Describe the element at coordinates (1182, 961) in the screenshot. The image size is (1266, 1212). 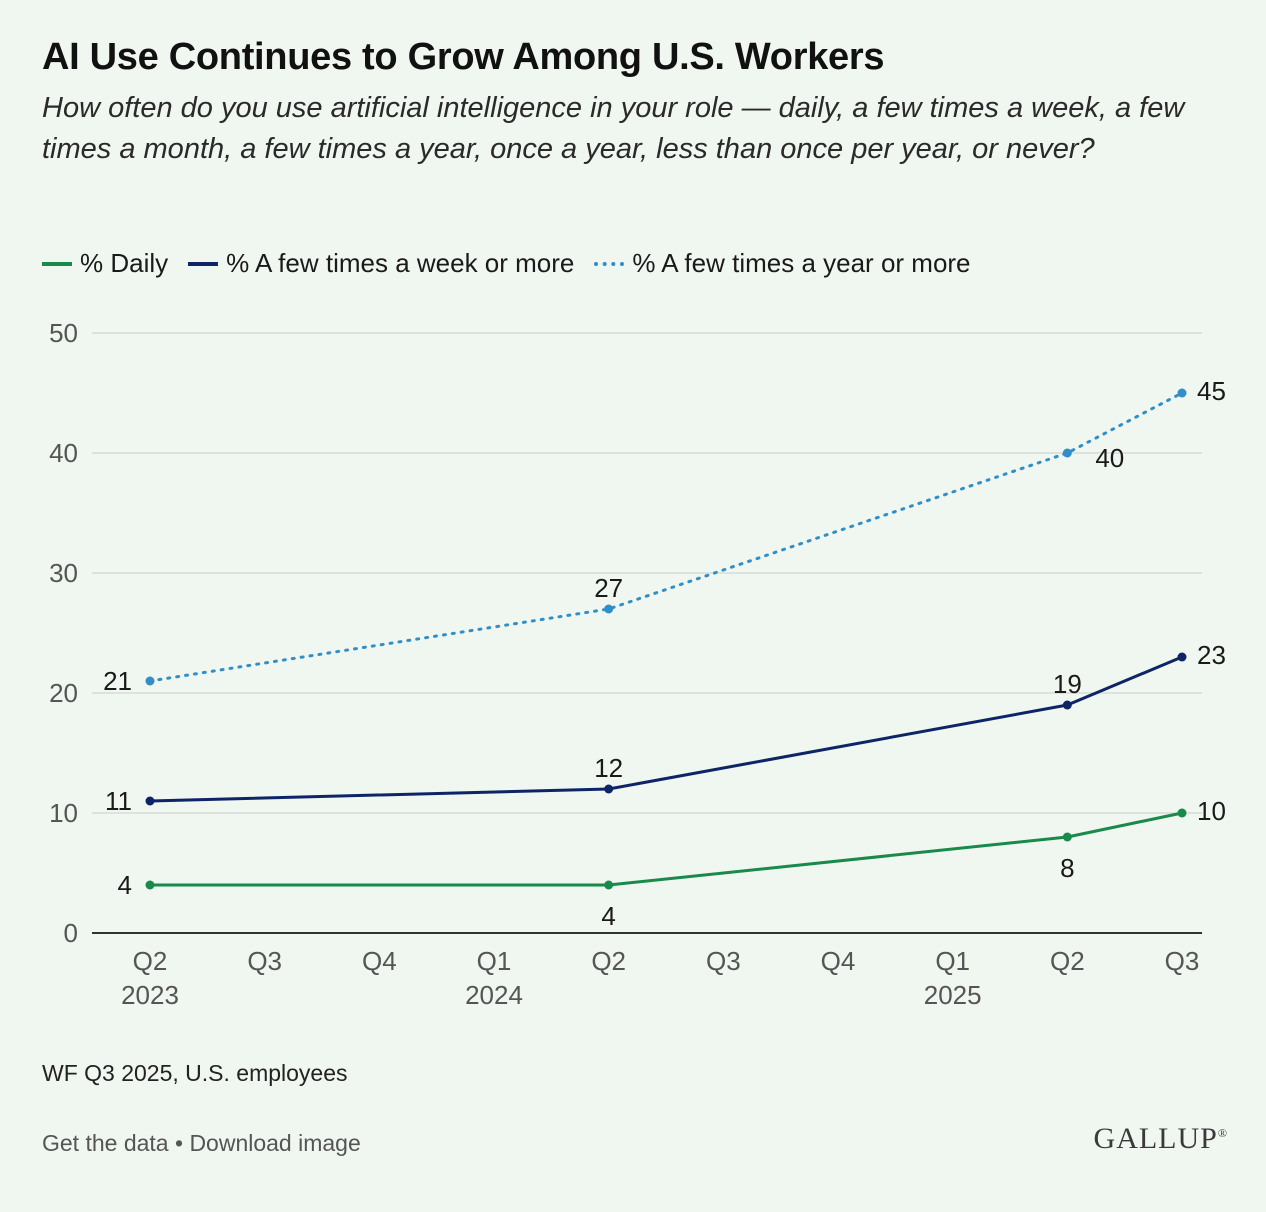
I see `x-tick-label-9: Q3` at that location.